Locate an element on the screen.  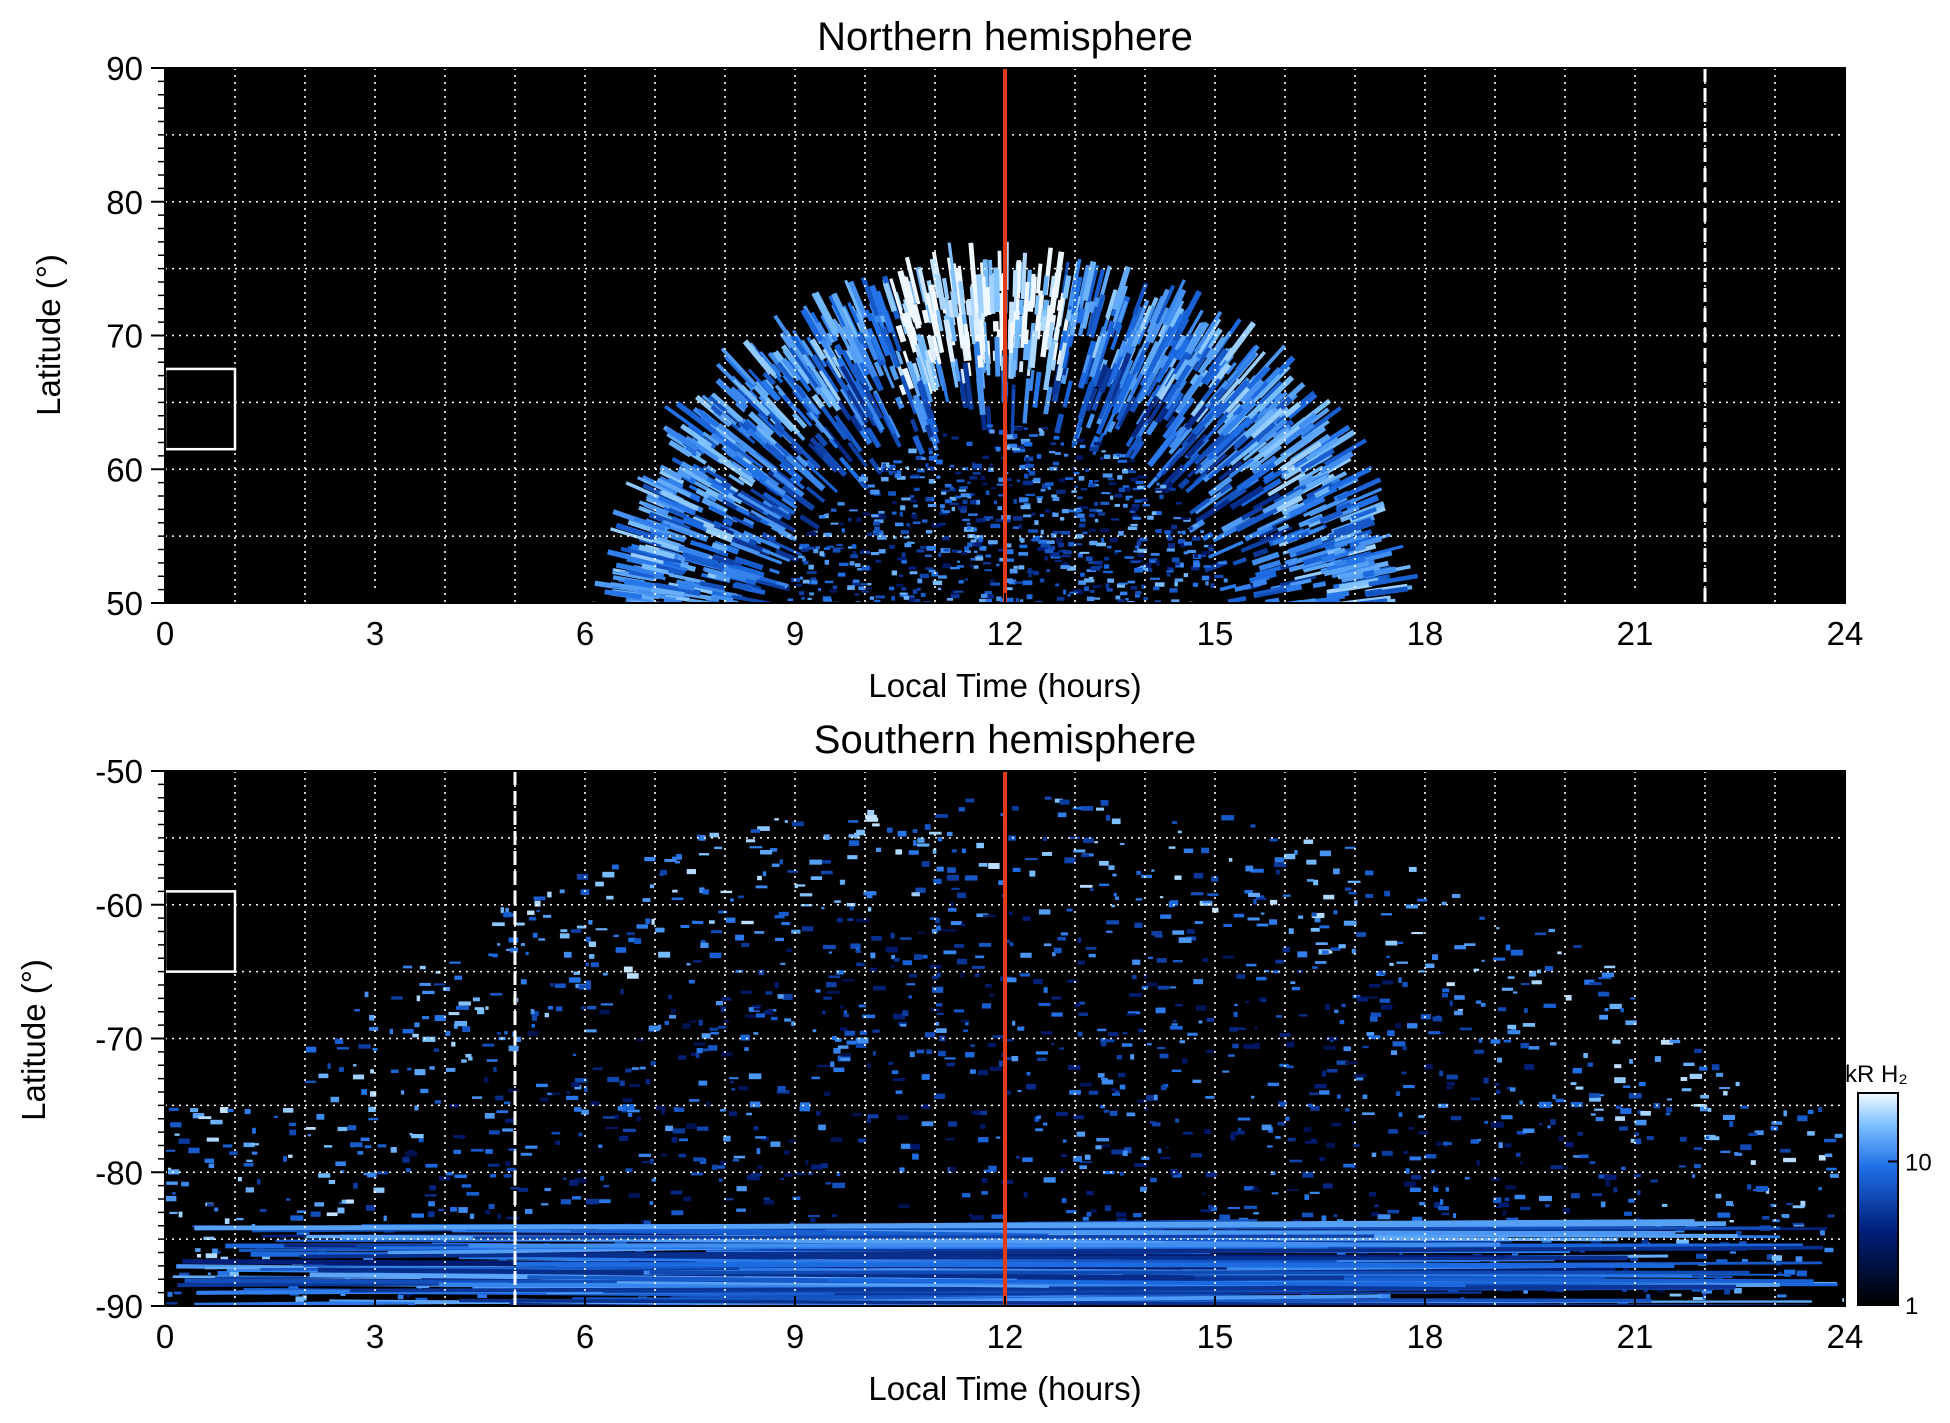
aurora-band is located at coordinates (984, 1245).